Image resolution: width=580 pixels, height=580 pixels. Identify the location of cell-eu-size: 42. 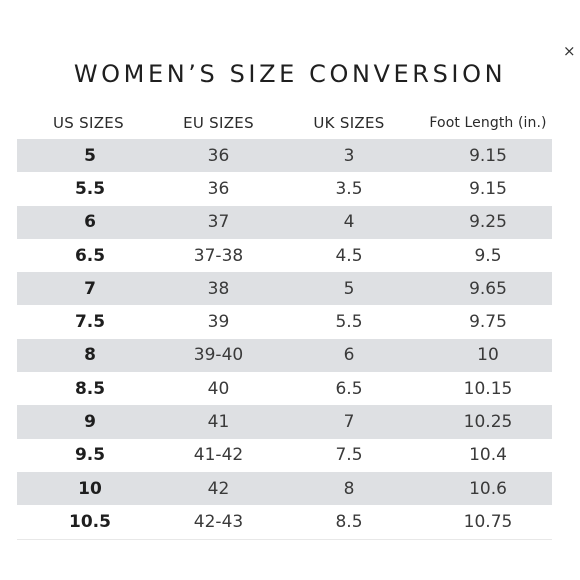
(218, 488).